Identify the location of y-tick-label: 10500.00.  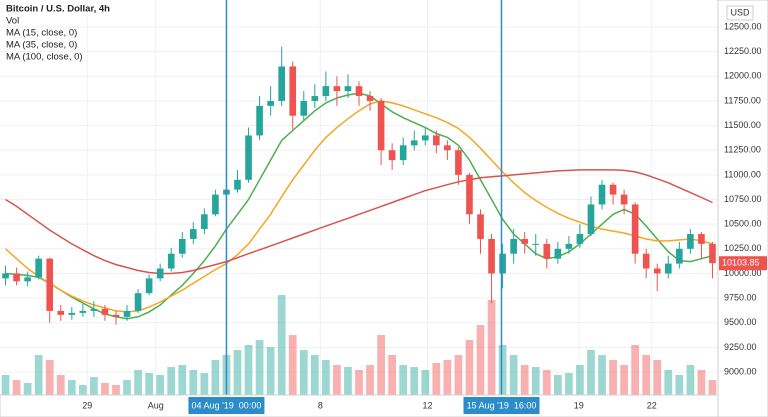
(743, 224).